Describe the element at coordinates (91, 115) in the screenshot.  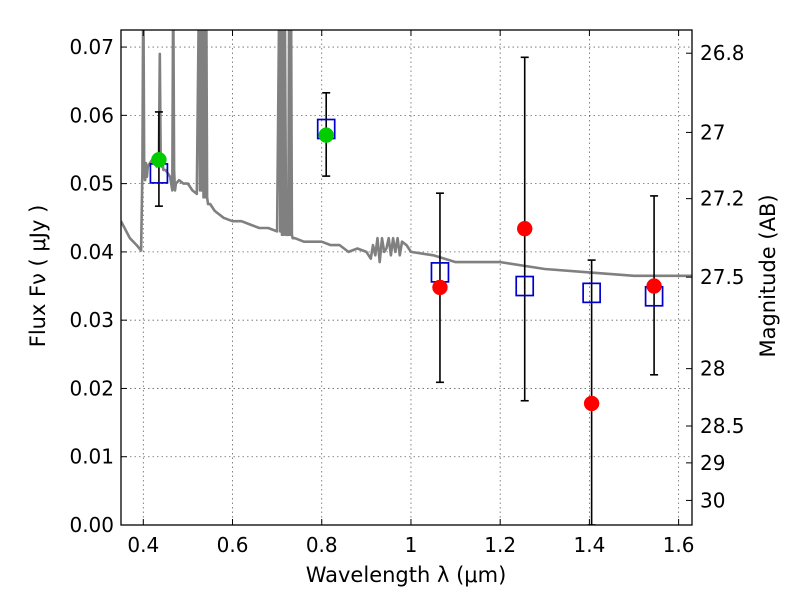
I see `y-tick-label: 0.06` at that location.